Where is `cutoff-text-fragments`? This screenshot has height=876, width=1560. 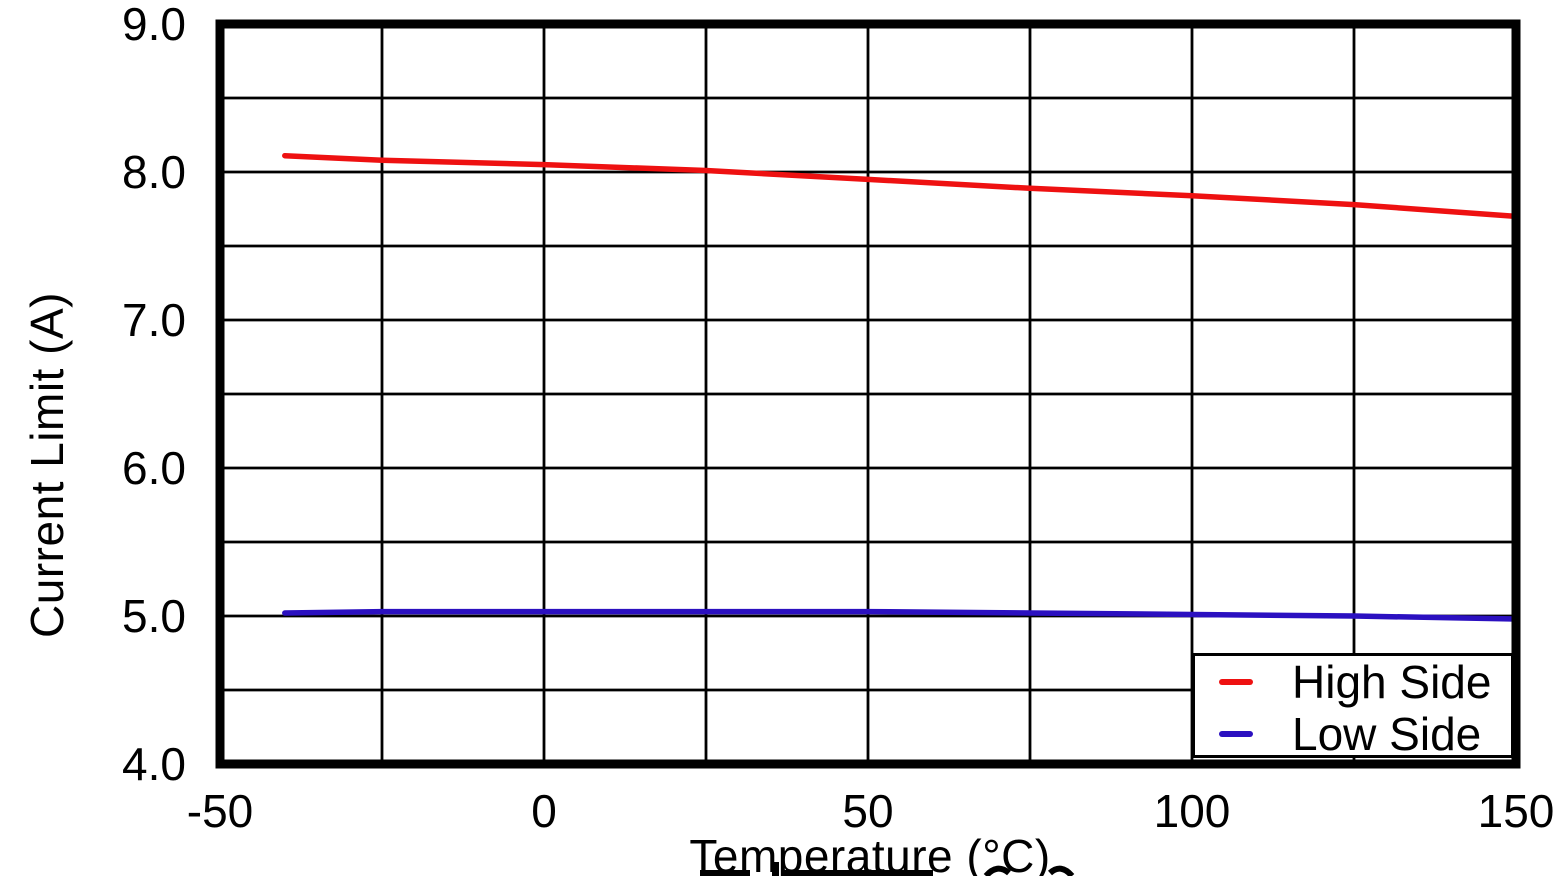
cutoff-text-fragments is located at coordinates (887, 869).